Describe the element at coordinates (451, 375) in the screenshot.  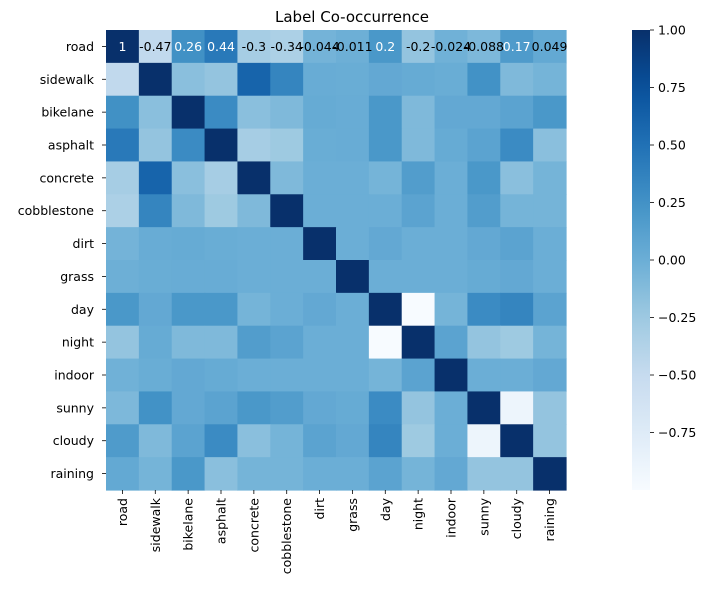
I see `heatmap-cell-indoor-indoor` at that location.